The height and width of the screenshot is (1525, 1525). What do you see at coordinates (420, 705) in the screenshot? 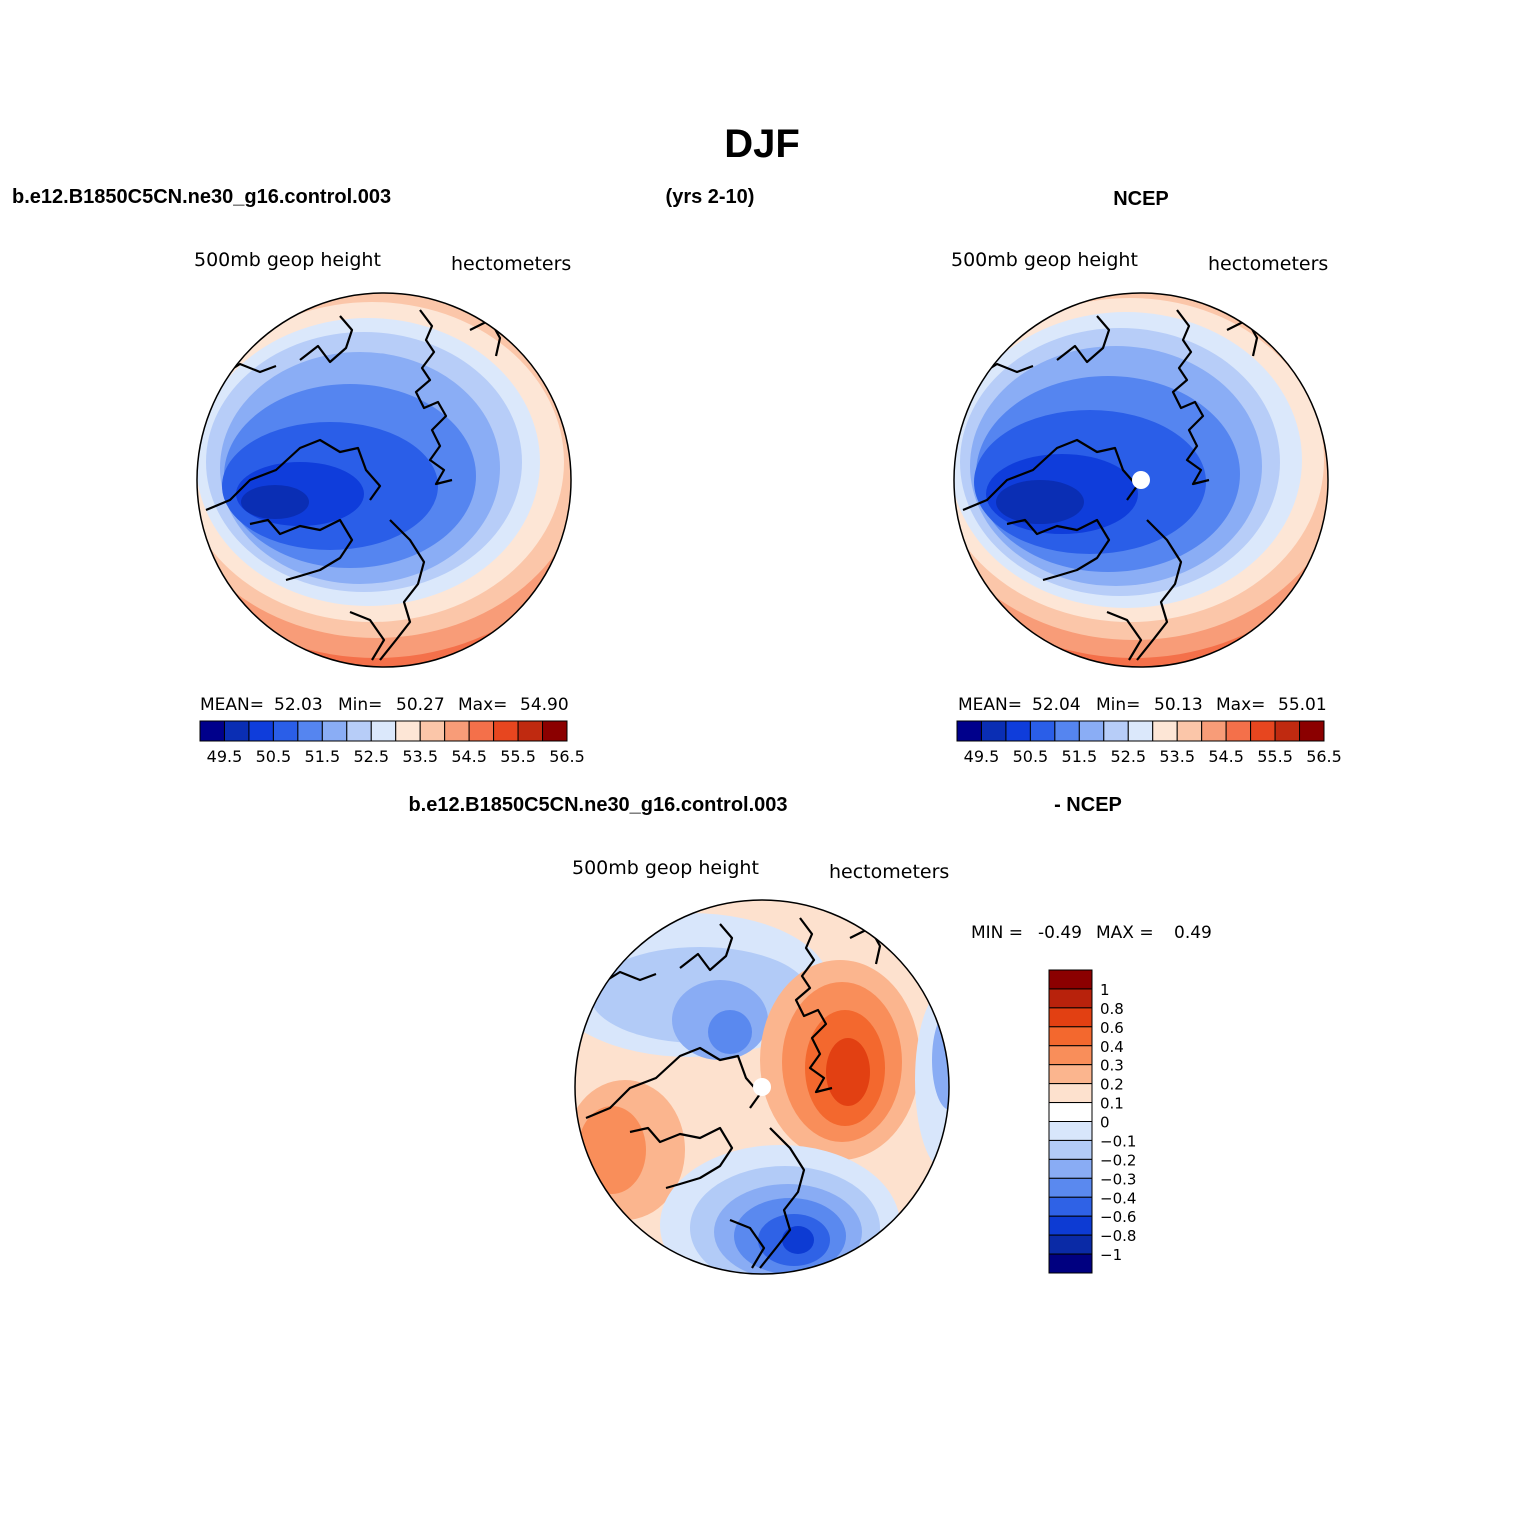
I see `stat-value: 50.27` at bounding box center [420, 705].